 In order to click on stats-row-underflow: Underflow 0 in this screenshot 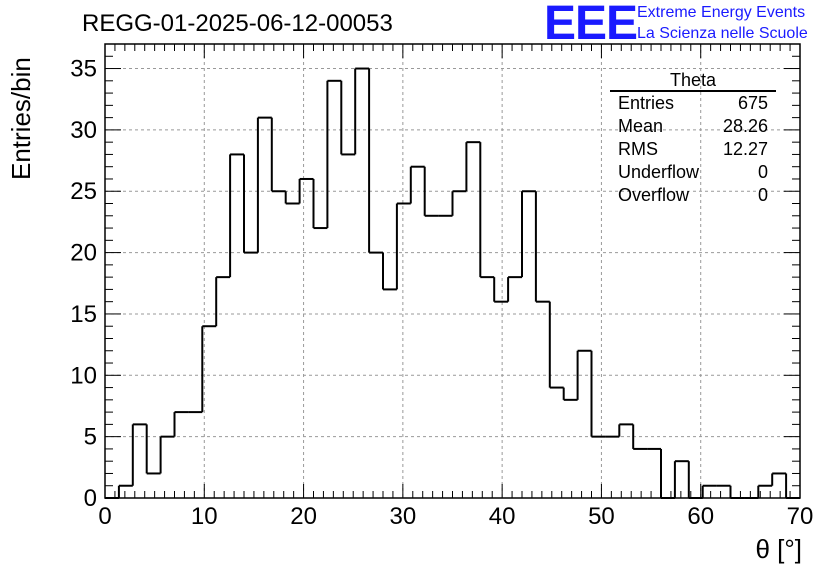, I will do `click(693, 172)`.